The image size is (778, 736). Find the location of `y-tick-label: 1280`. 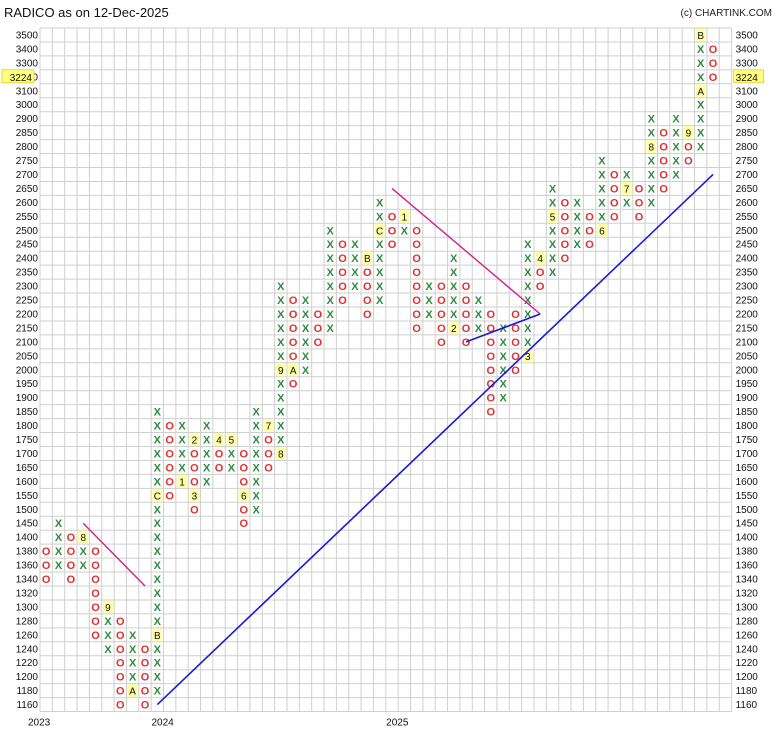

y-tick-label: 1280 is located at coordinates (747, 621).